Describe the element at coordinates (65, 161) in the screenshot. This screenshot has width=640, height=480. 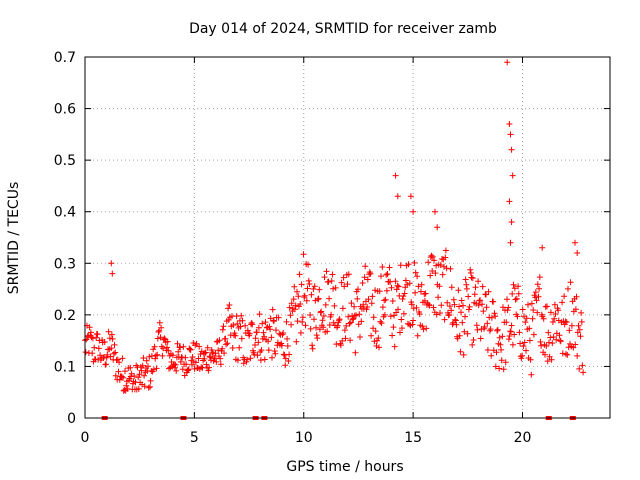
I see `y-tick-label: 0.5` at that location.